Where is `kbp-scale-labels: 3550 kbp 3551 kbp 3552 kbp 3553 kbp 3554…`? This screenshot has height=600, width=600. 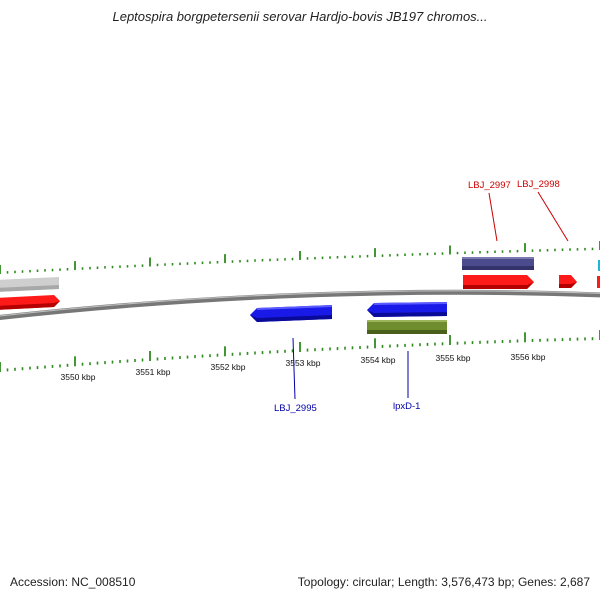
kbp-scale-labels: 3550 kbp 3551 kbp 3552 kbp 3553 kbp 3554… is located at coordinates (303, 367).